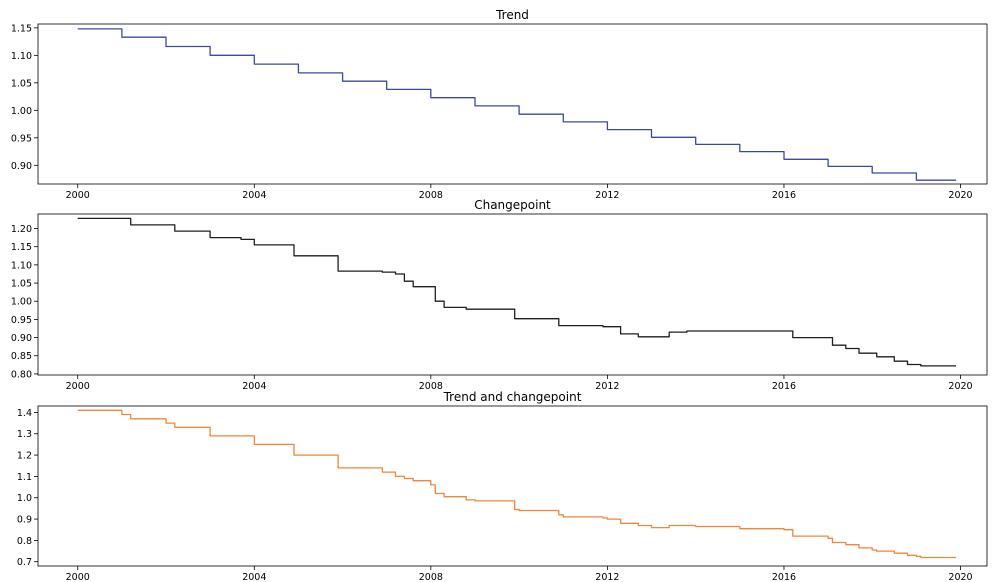  I want to click on y-tick-label: 0.80, so click(21, 374).